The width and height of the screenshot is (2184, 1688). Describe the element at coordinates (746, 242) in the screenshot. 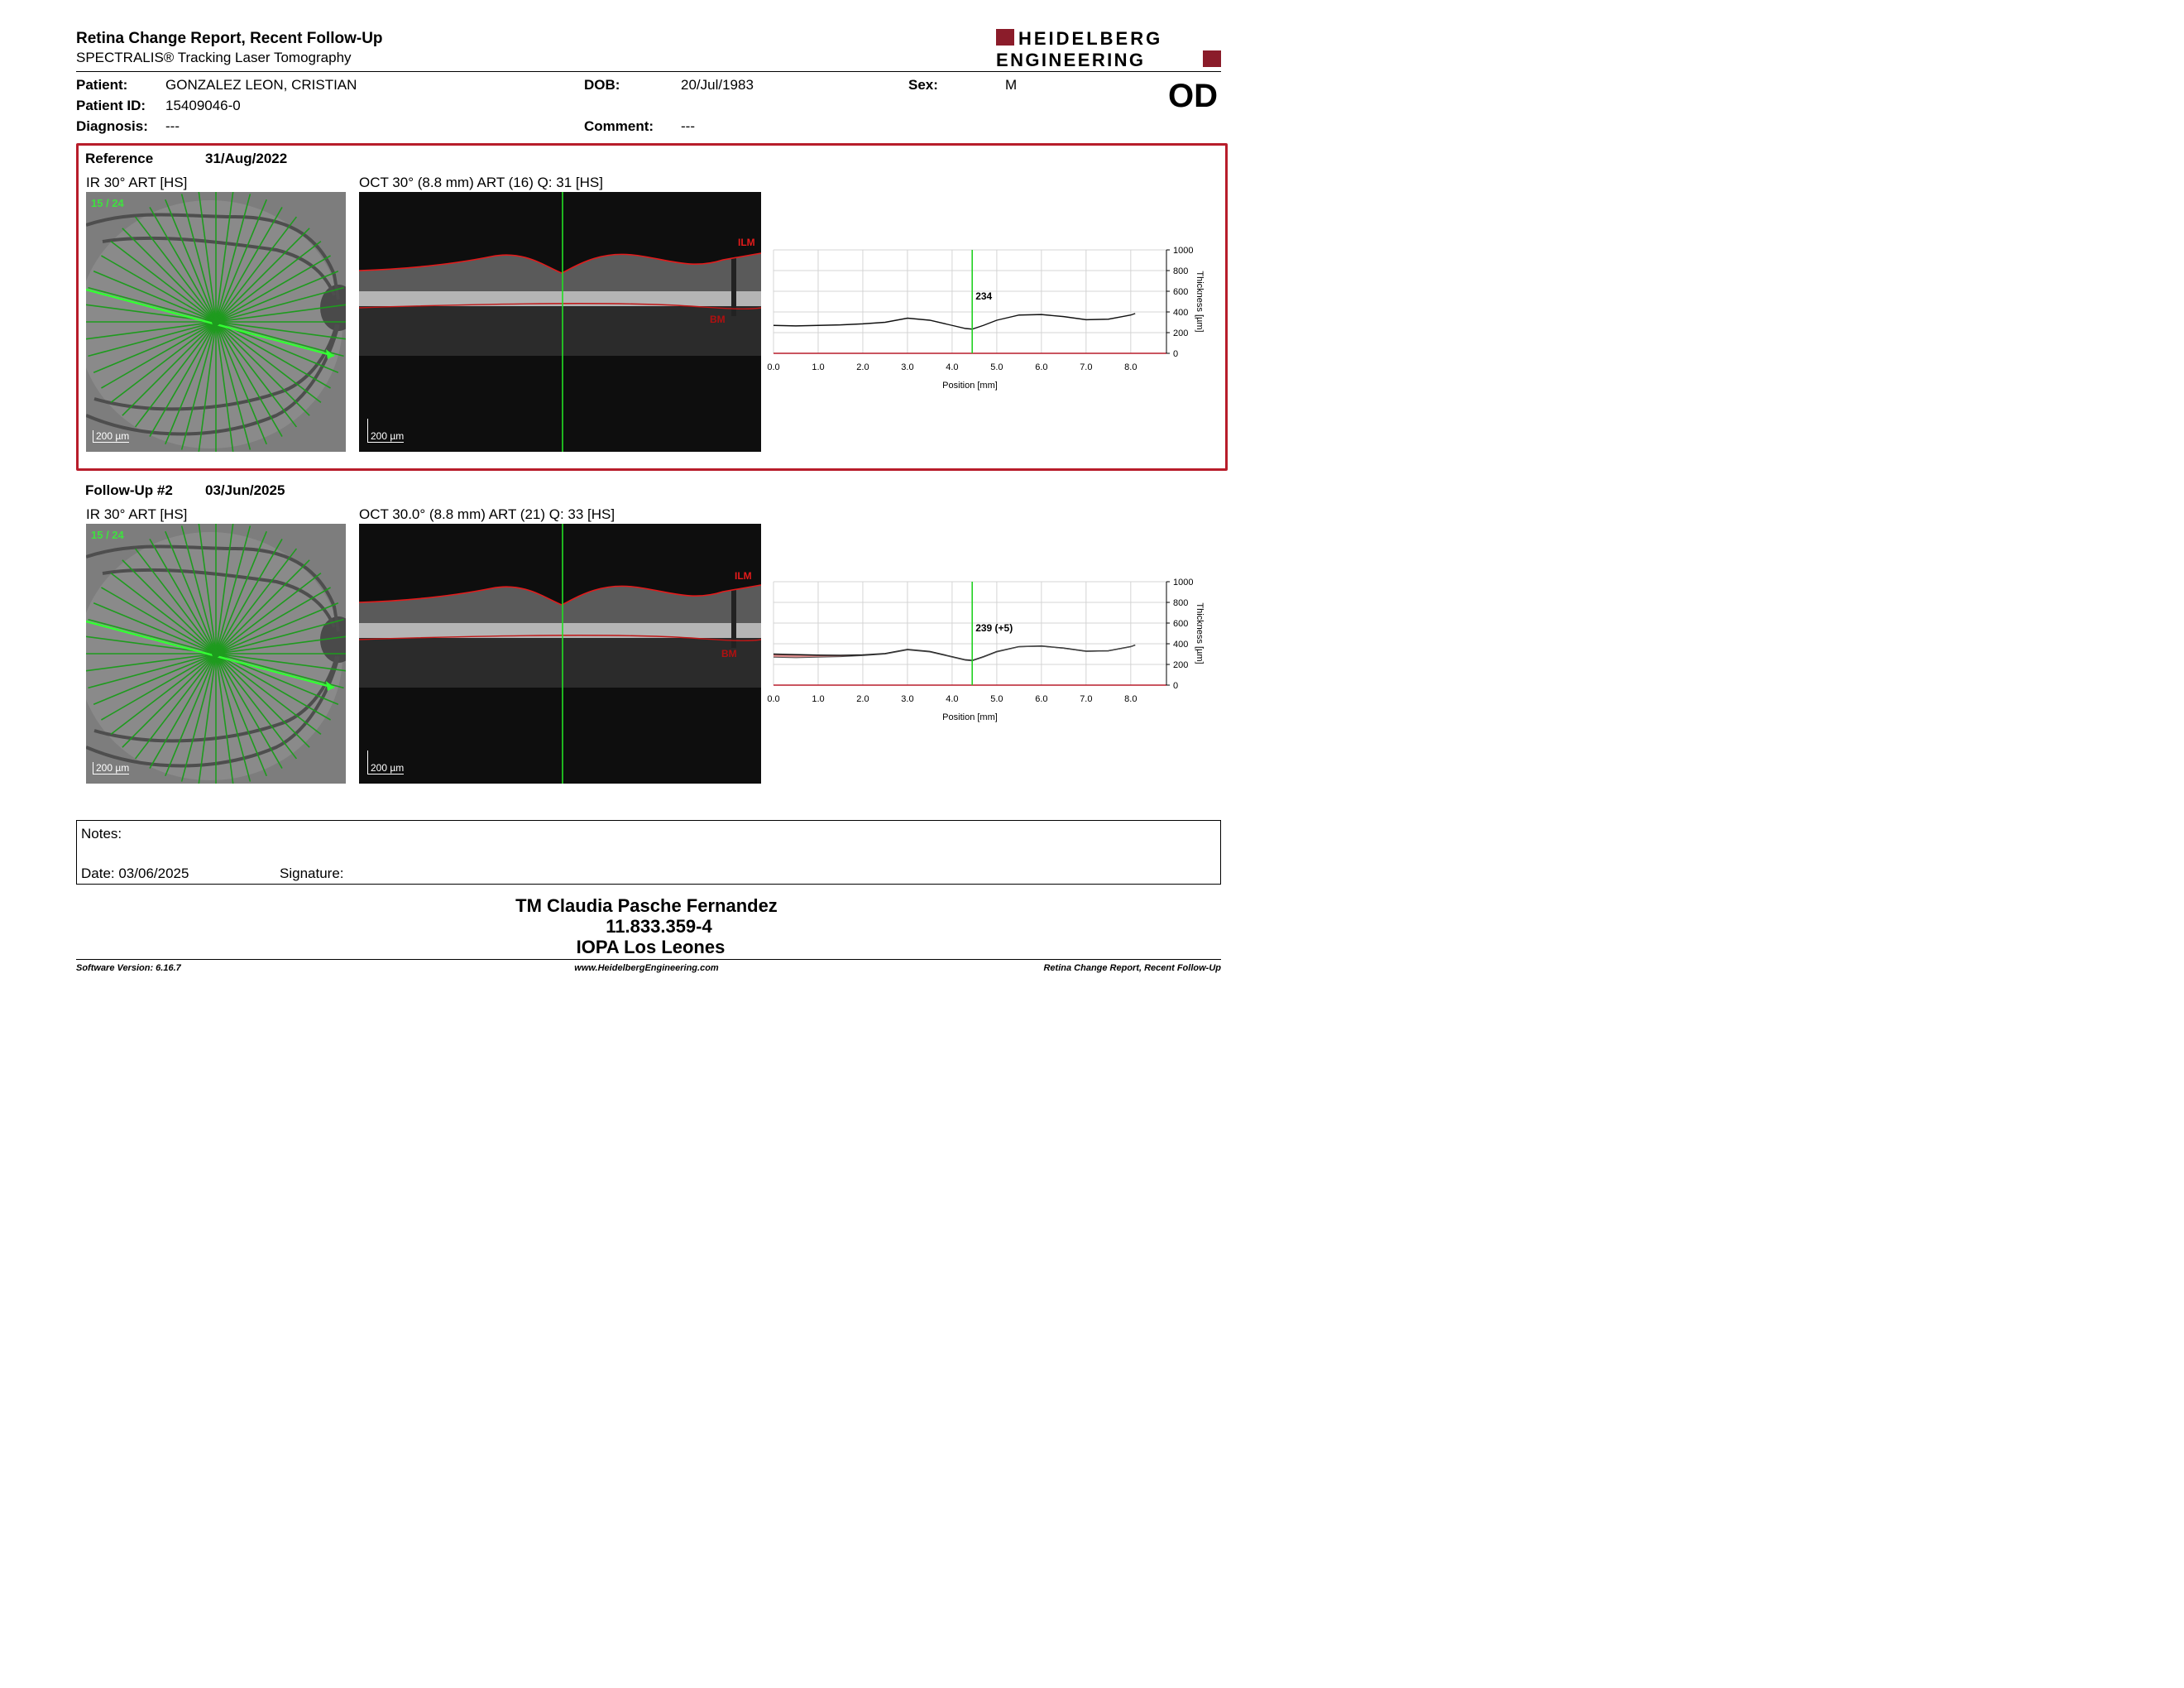

I see `reference-ilm-label: ILM` at that location.